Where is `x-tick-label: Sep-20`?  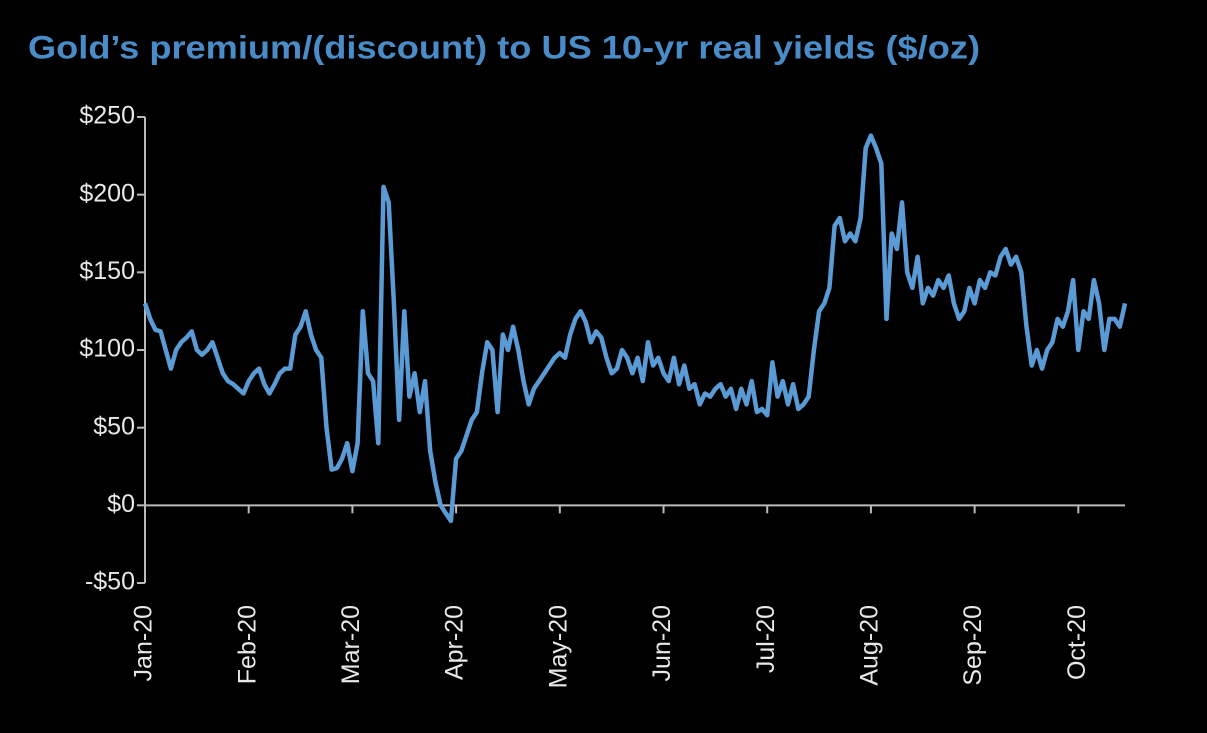 x-tick-label: Sep-20 is located at coordinates (973, 645).